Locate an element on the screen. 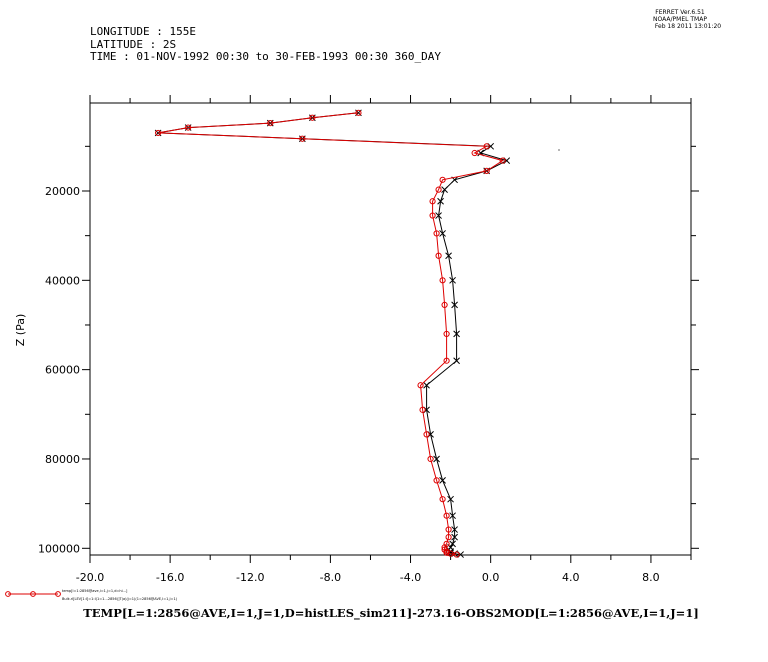  ferret-date: Feb 18 2011 13:01:20 is located at coordinates (688, 26).